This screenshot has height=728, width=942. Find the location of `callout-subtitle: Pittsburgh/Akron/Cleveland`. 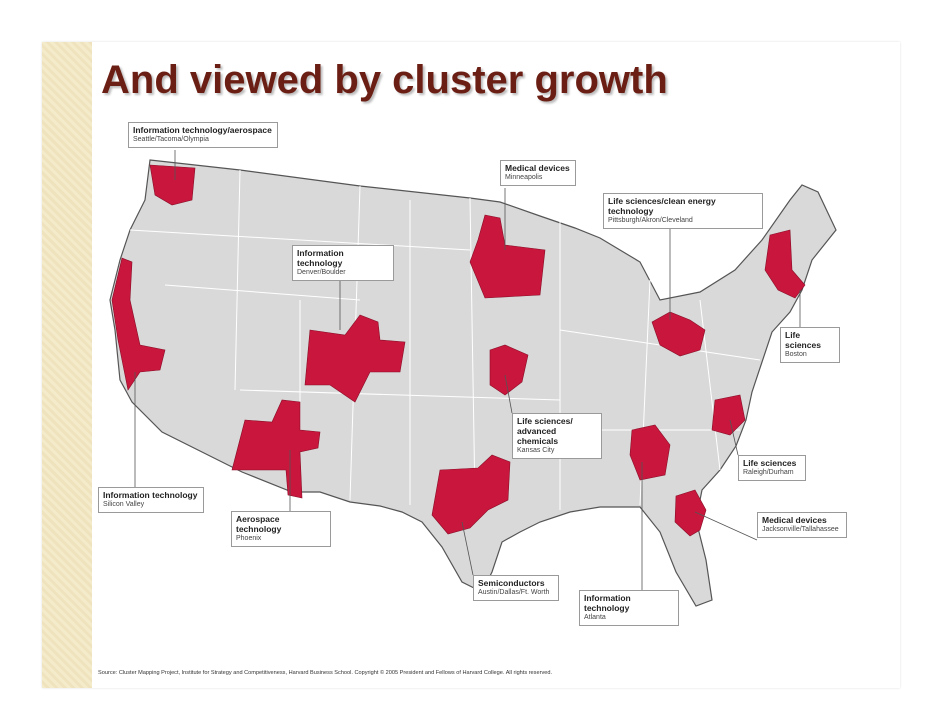

callout-subtitle: Pittsburgh/Akron/Cleveland is located at coordinates (650, 220).